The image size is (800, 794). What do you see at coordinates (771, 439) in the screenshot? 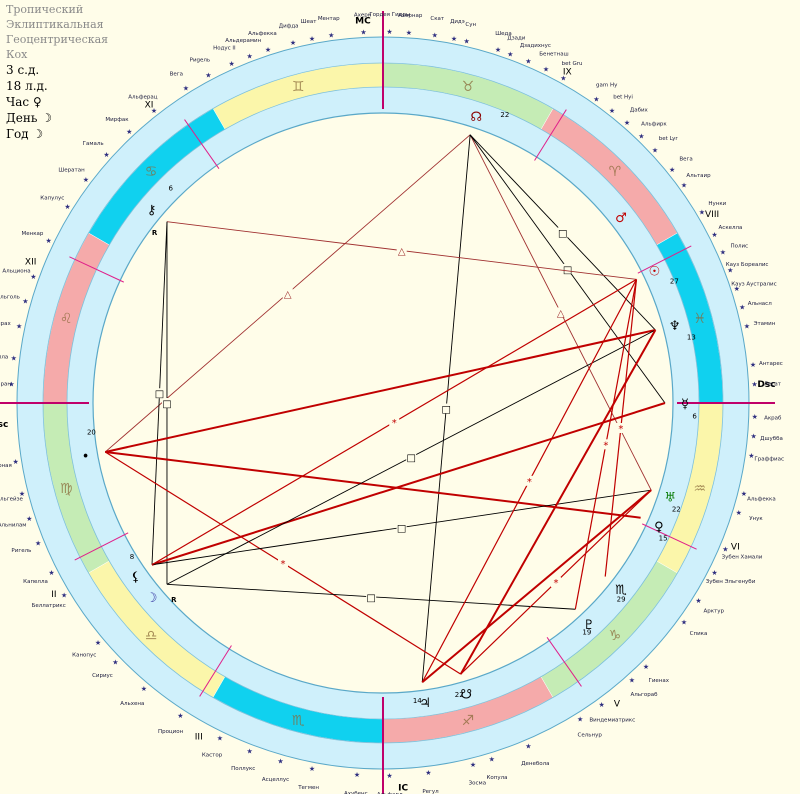
I see `star-label: Дшубба` at bounding box center [771, 439].